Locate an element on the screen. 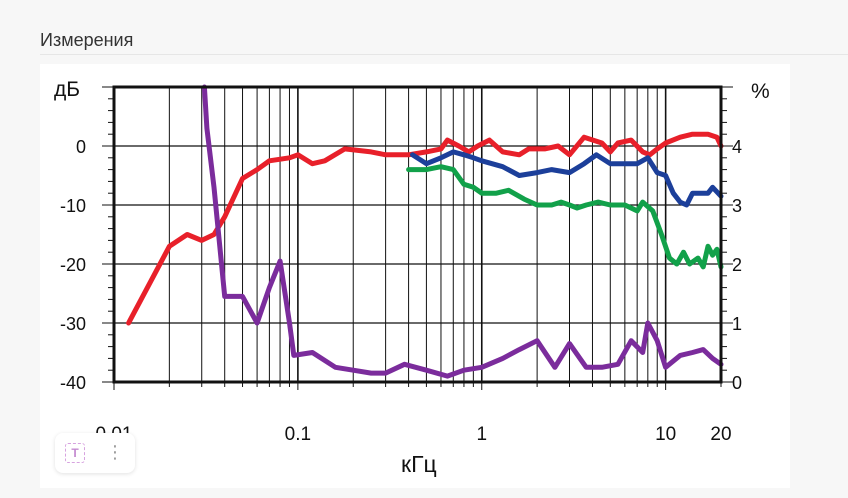  y-tick-label-right: 3 is located at coordinates (737, 206).